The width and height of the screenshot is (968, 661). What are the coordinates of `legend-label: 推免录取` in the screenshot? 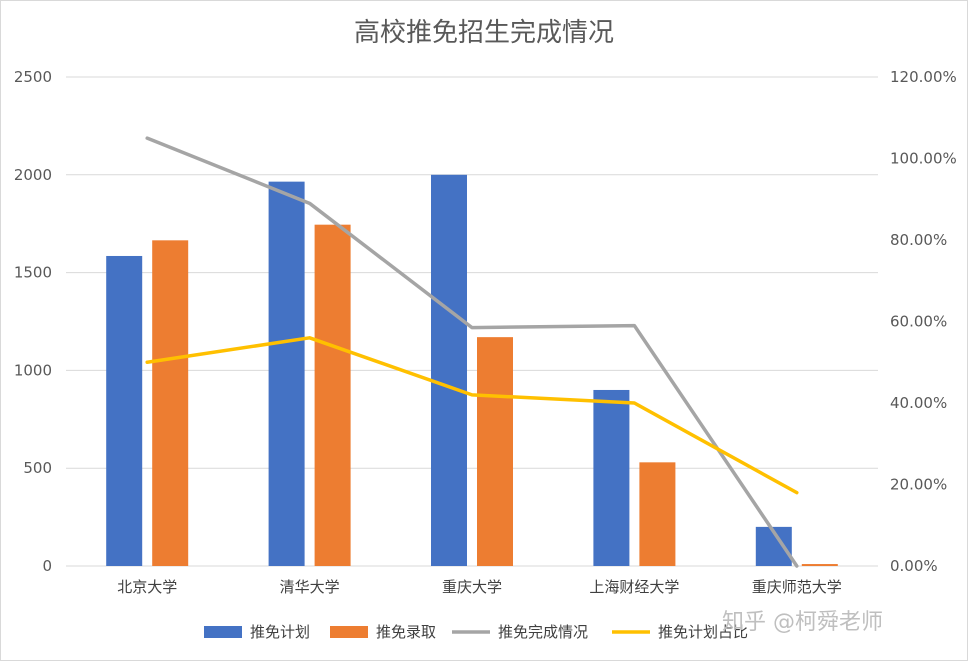 It's located at (406, 632).